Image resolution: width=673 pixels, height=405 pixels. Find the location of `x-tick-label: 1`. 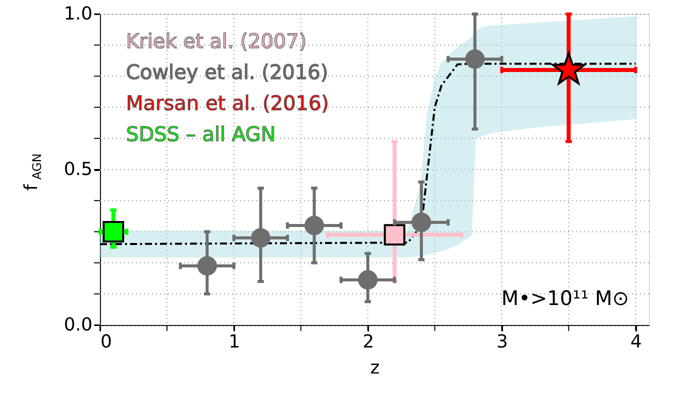

x-tick-label: 1 is located at coordinates (234, 342).